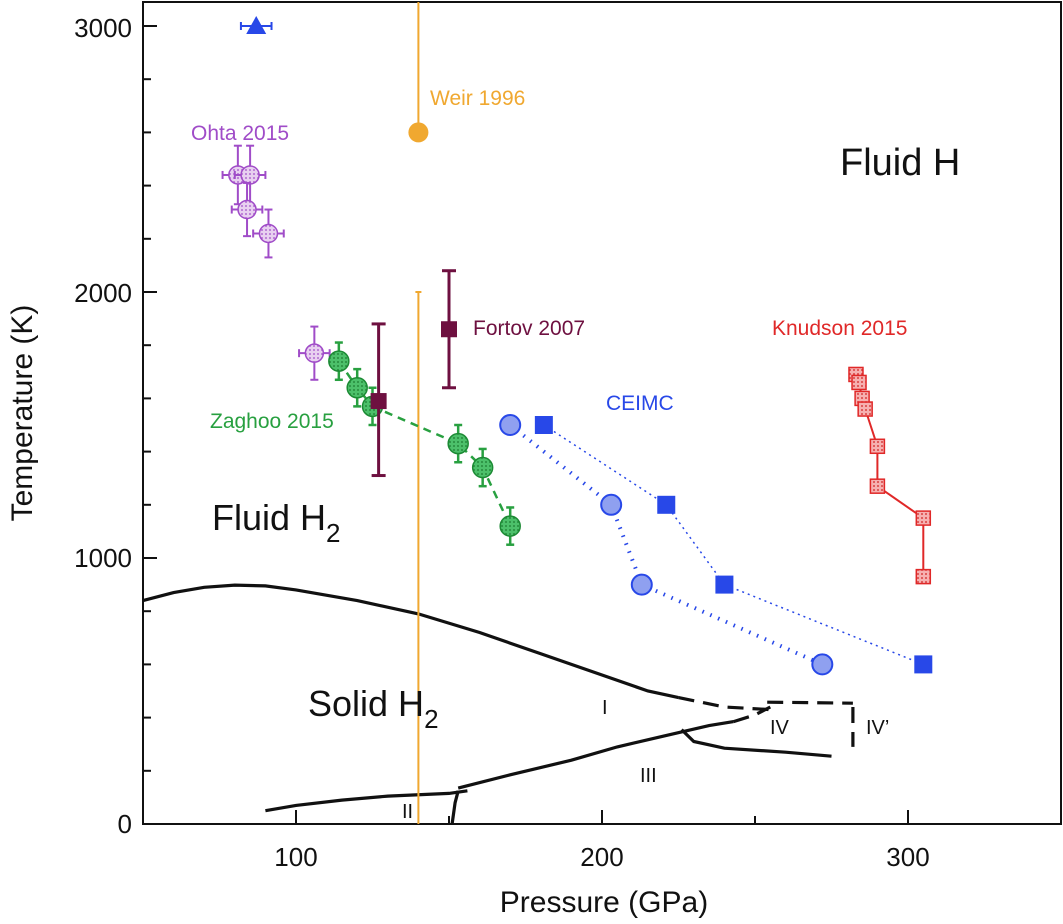 The image size is (1063, 924). Describe the element at coordinates (22, 413) in the screenshot. I see `y-axis-title: Temperature (K)` at that location.